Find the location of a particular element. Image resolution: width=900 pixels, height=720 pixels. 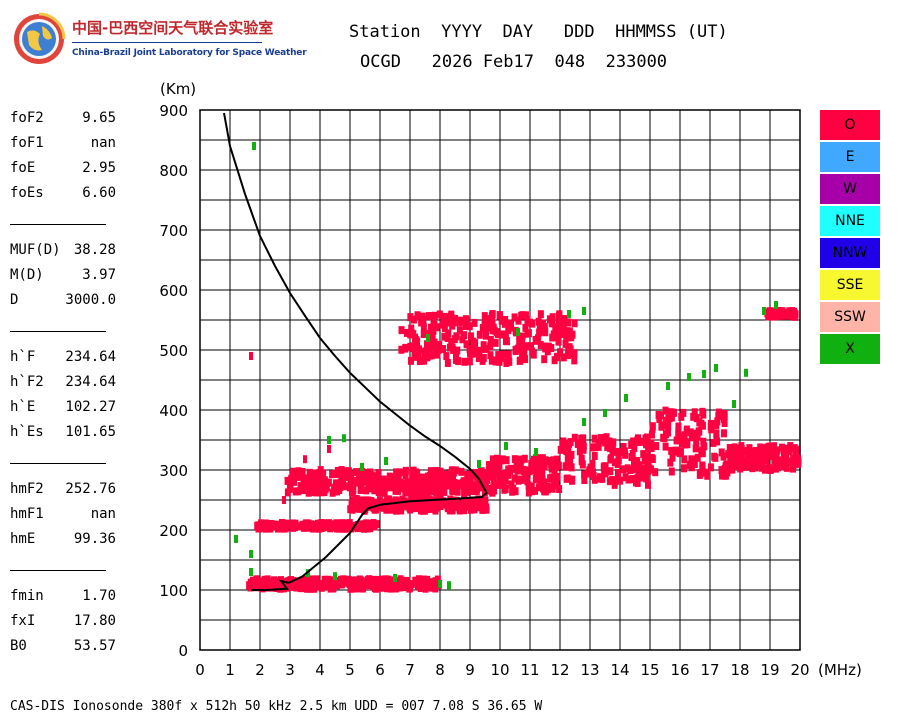

param-value: 3.97 is located at coordinates (99, 275).